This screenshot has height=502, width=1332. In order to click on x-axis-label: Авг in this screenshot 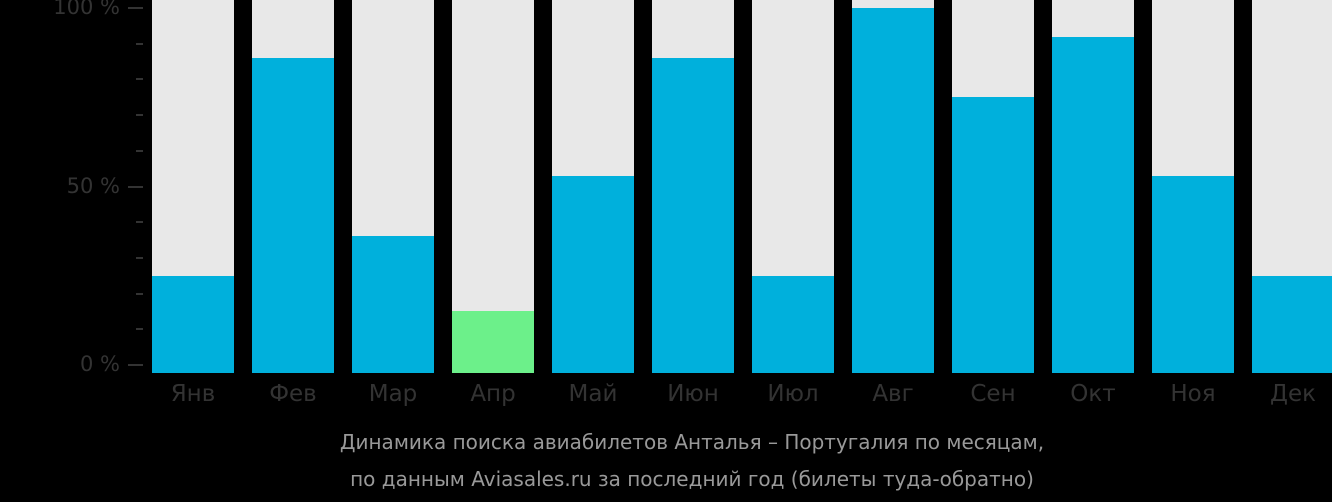, I will do `click(893, 394)`.